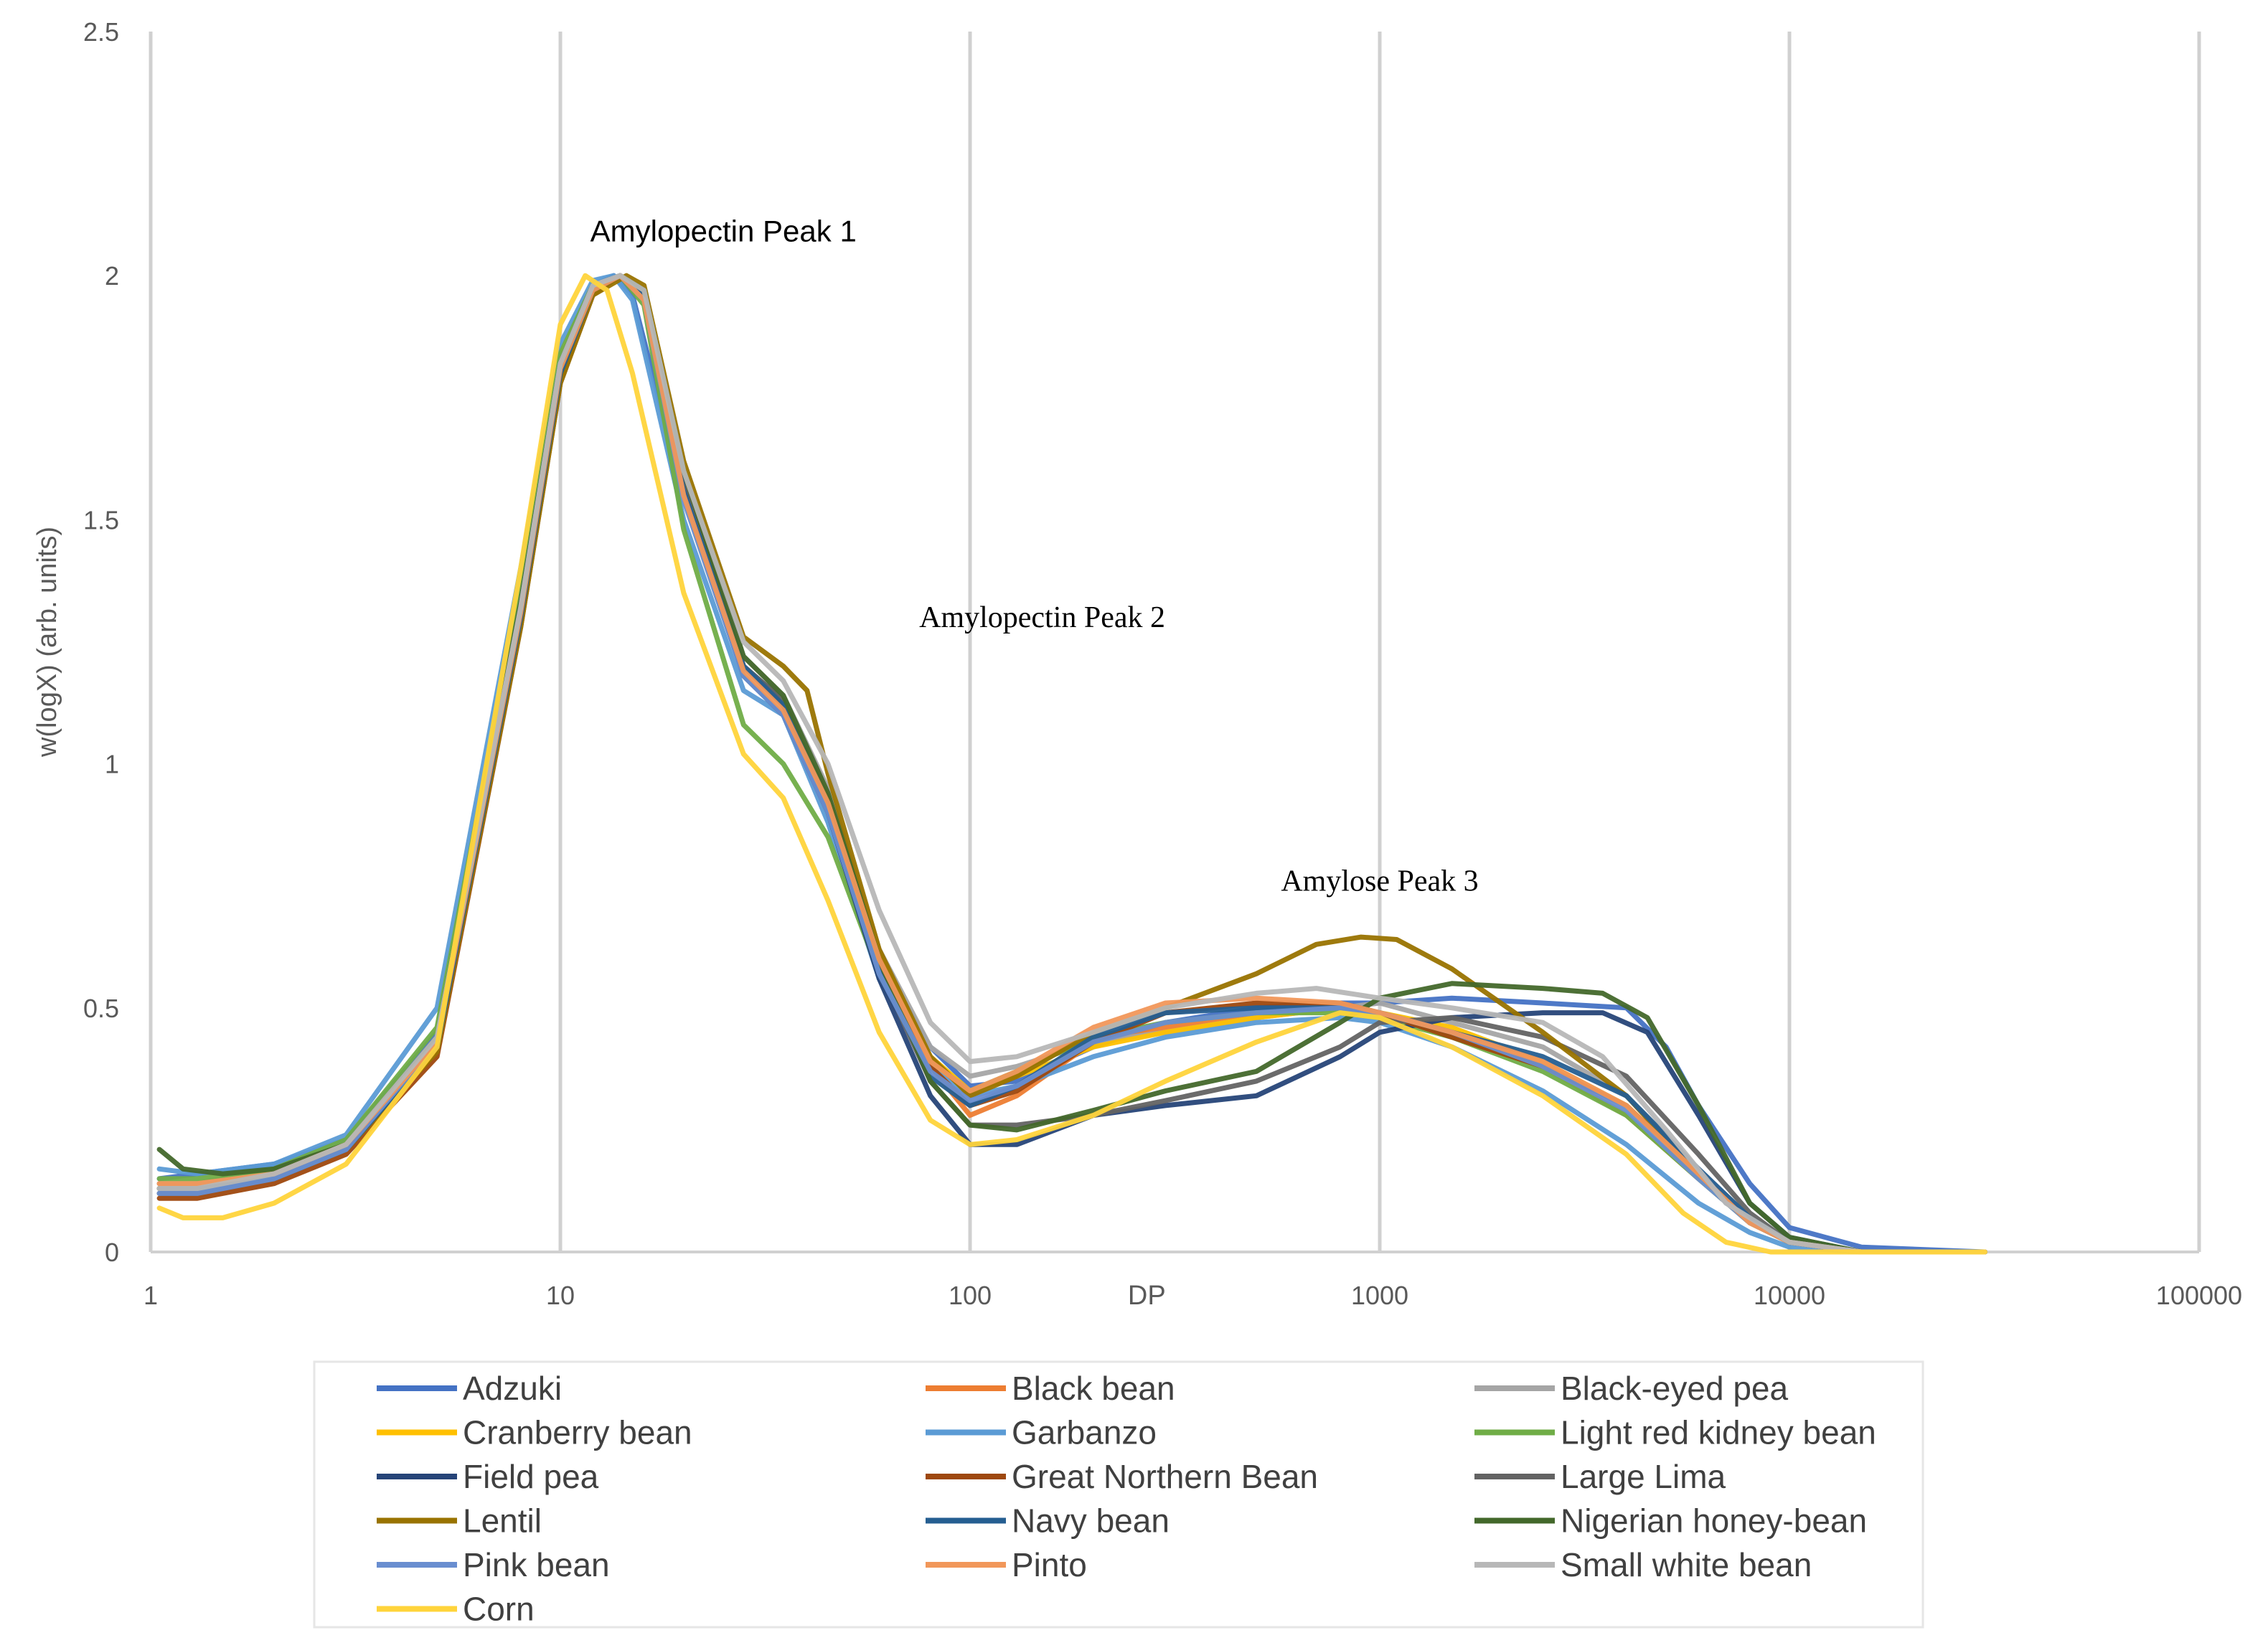  Describe the element at coordinates (577, 1433) in the screenshot. I see `legend-label: Cranberry bean` at that location.